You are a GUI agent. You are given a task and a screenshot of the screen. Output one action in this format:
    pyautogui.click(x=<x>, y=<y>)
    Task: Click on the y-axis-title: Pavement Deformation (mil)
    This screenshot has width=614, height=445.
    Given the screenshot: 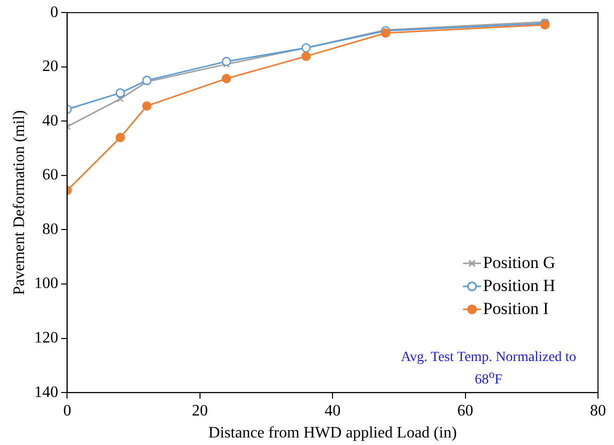 What is the action you would take?
    pyautogui.click(x=19, y=203)
    